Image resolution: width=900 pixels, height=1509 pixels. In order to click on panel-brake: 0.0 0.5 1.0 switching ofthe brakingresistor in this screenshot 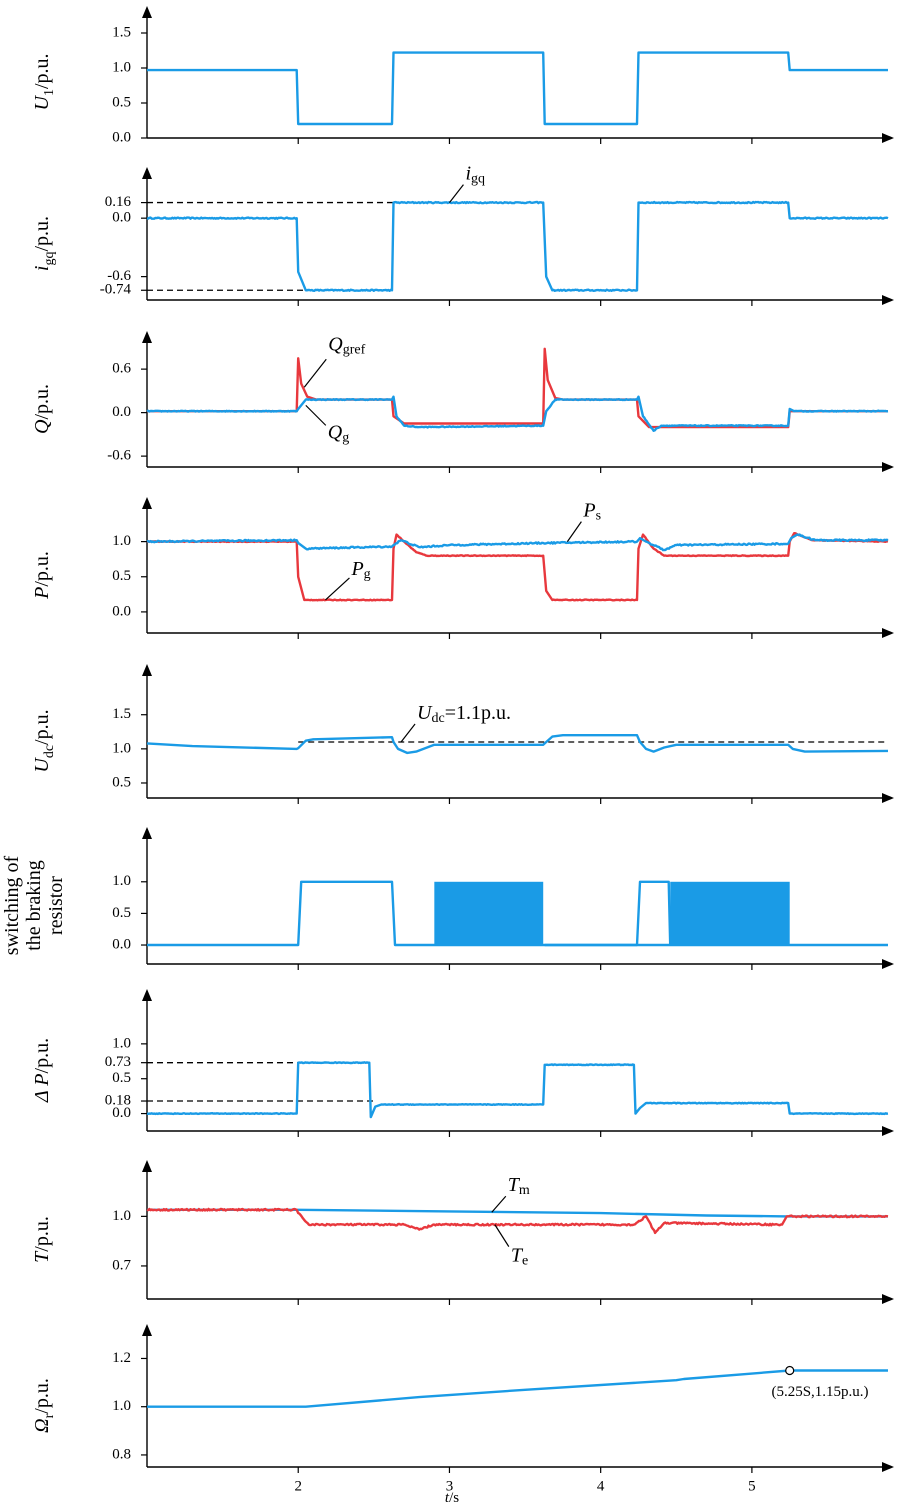, I will do `click(447, 898)`.